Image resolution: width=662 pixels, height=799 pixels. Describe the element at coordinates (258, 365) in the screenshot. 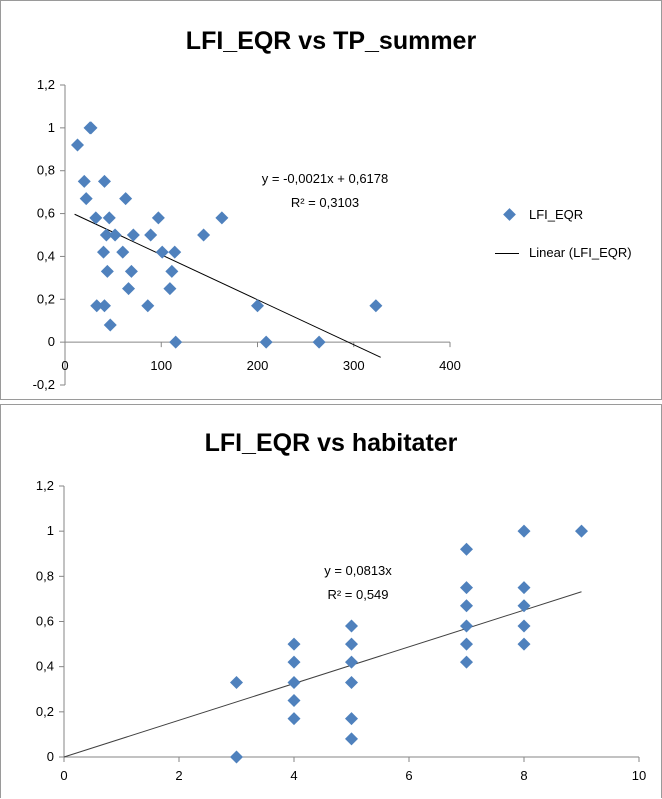

I see `x-tick-label: 200` at that location.